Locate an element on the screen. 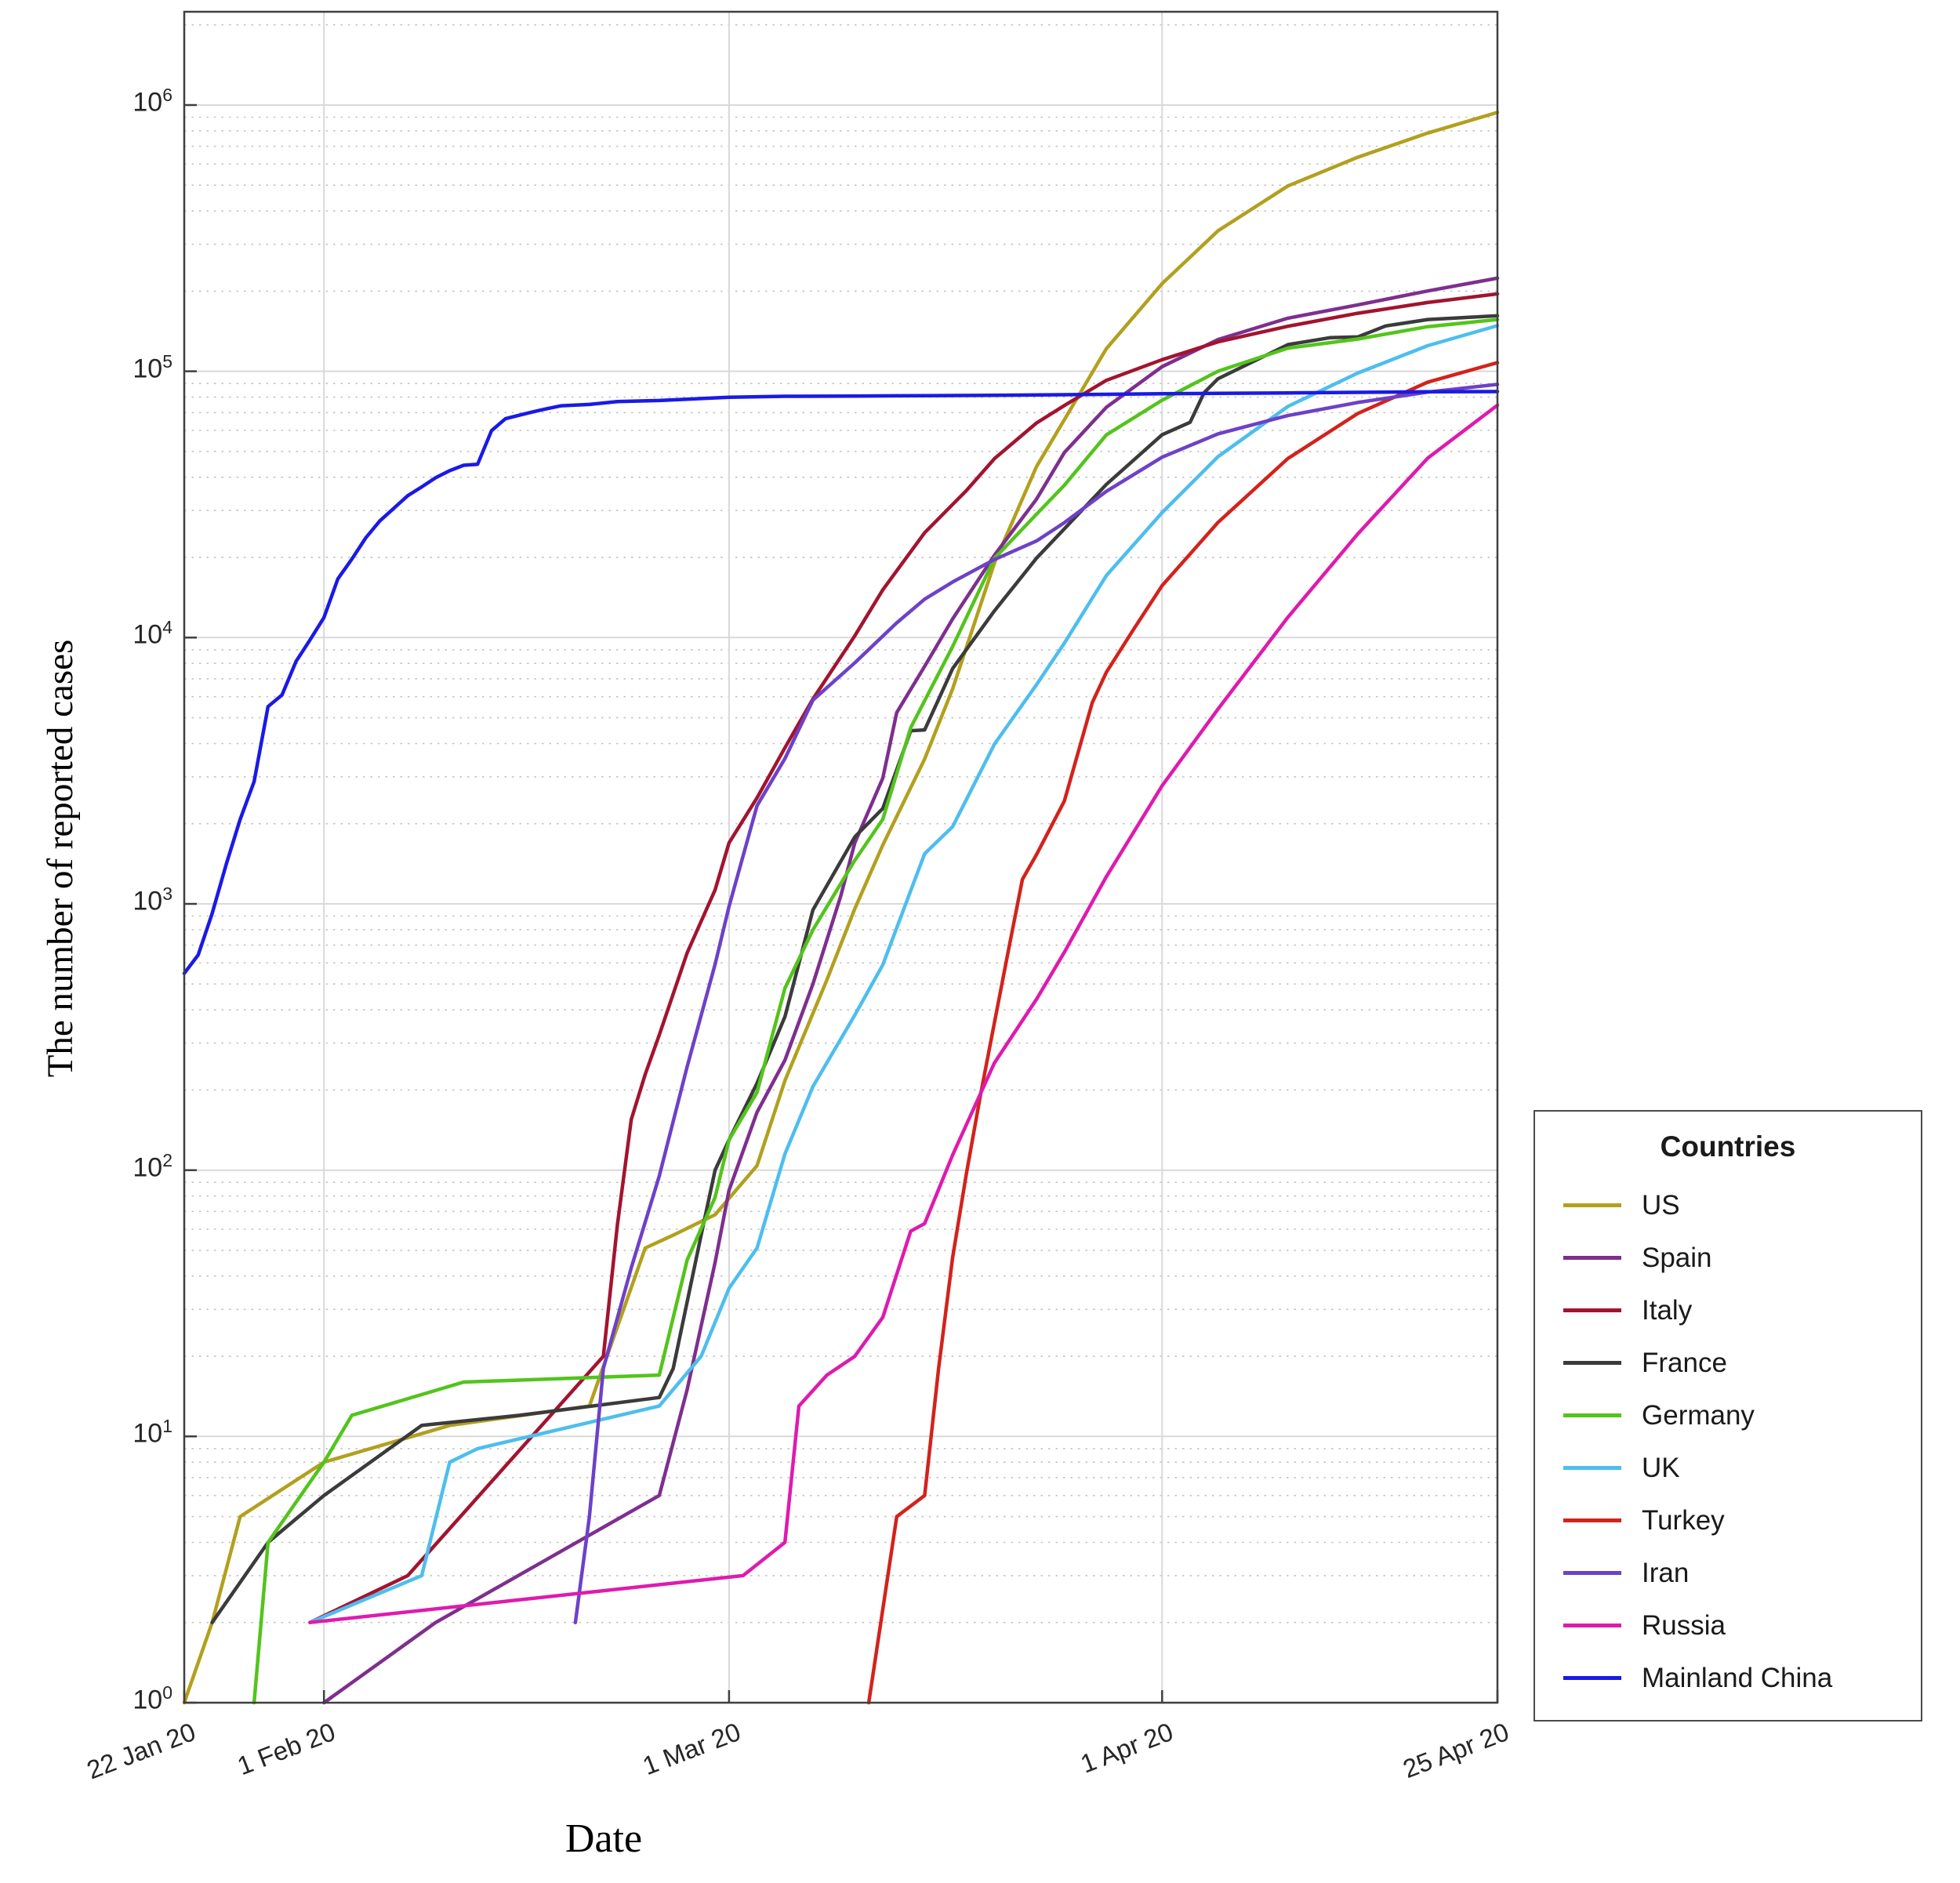  legend-label: UK is located at coordinates (1661, 1467).